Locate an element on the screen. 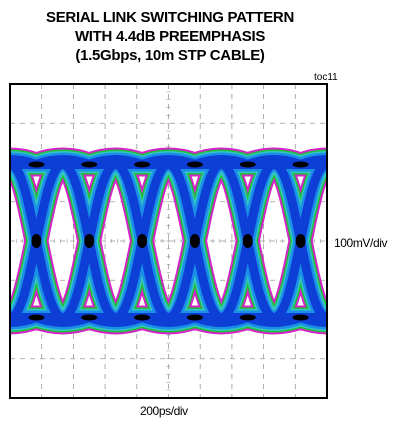 The width and height of the screenshot is (399, 428). chart-title-line-1: SERIAL LINK SWITCHING PATTERN is located at coordinates (170, 17).